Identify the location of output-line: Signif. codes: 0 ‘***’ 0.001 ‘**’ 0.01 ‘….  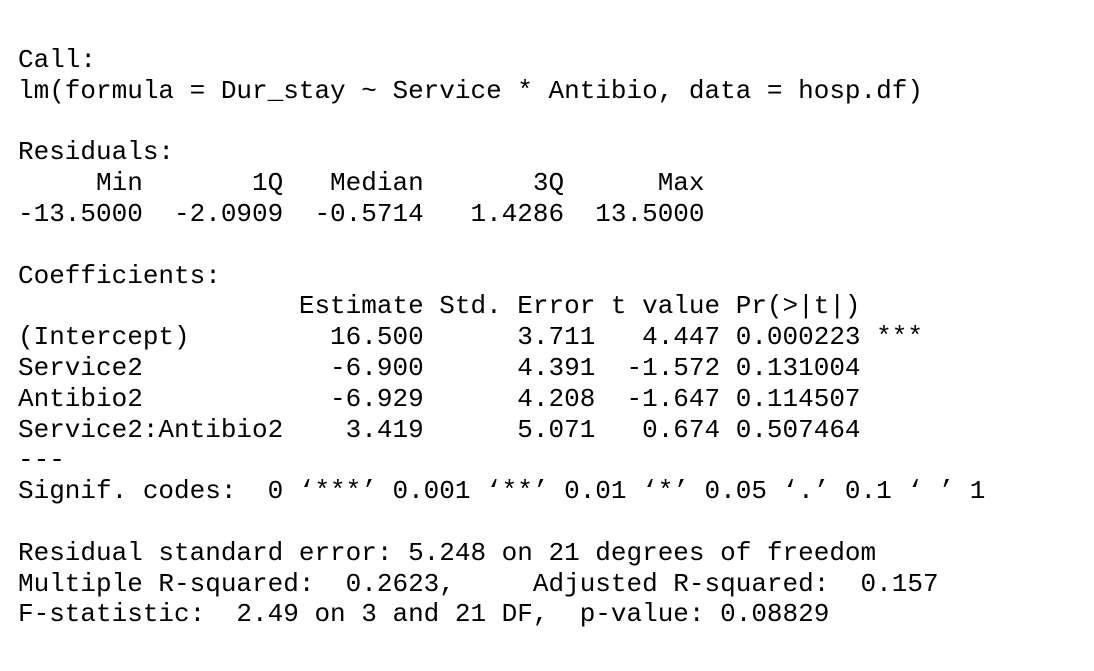
(502, 491).